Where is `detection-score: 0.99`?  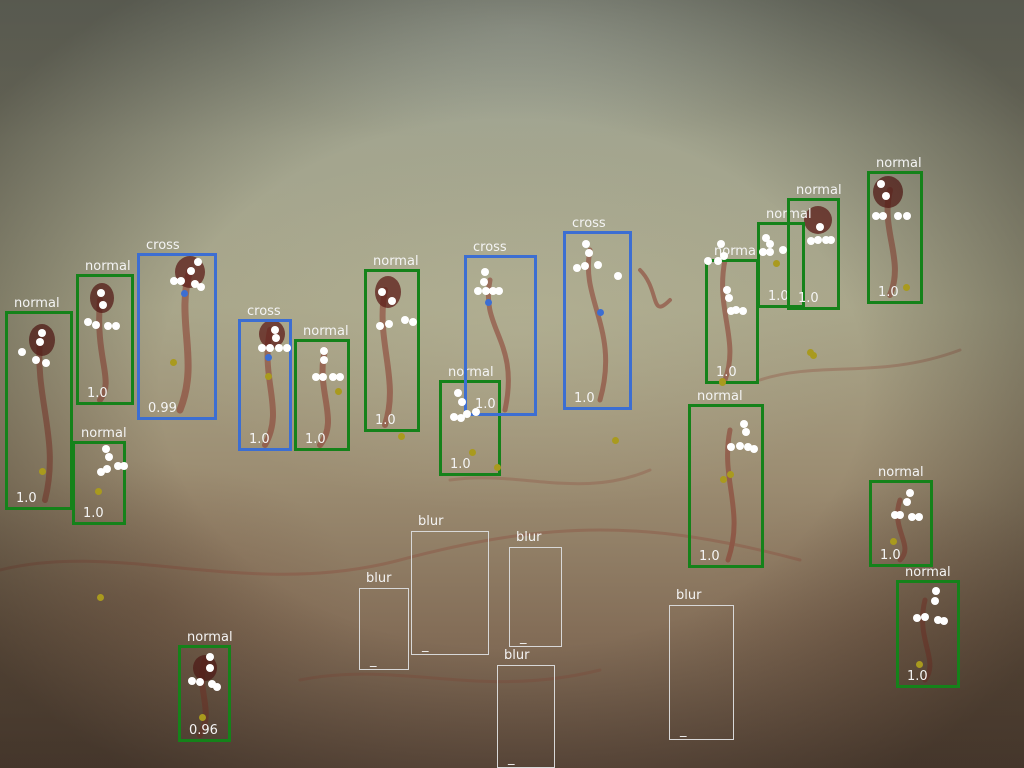 detection-score: 0.99 is located at coordinates (162, 408).